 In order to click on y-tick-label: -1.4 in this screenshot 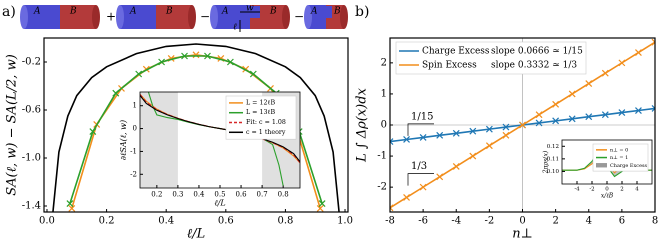, I will do `click(31, 206)`.